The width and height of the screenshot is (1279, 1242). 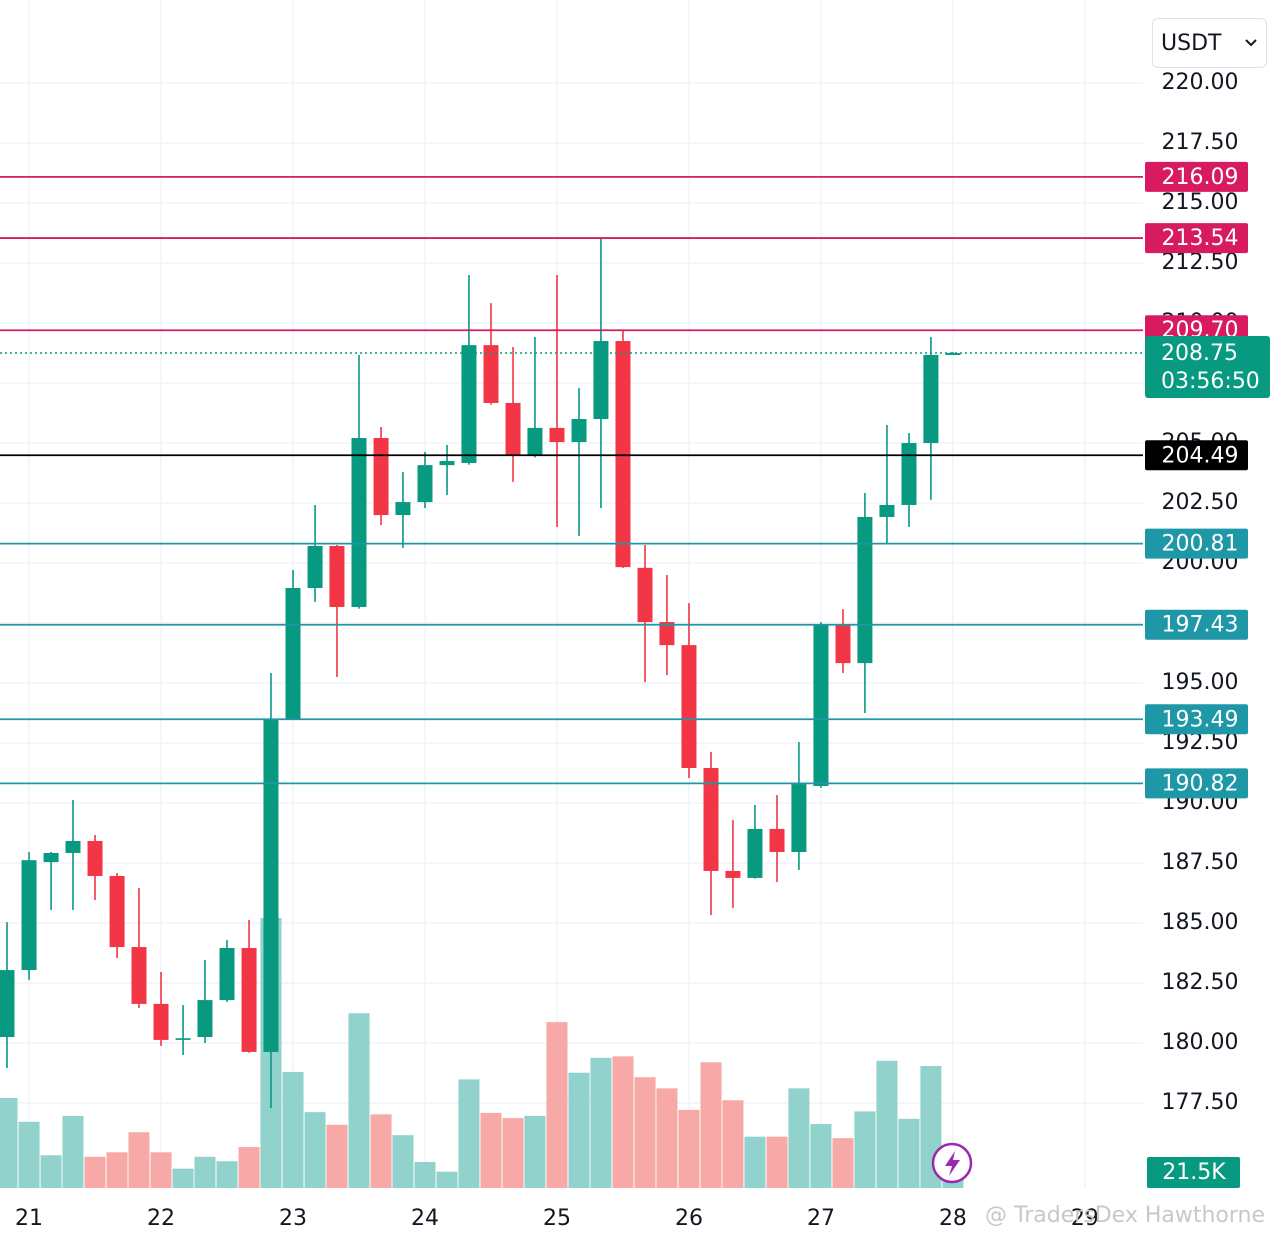 What do you see at coordinates (1125, 1215) in the screenshot?
I see `watermark: @ TradersDex Hawthorne` at bounding box center [1125, 1215].